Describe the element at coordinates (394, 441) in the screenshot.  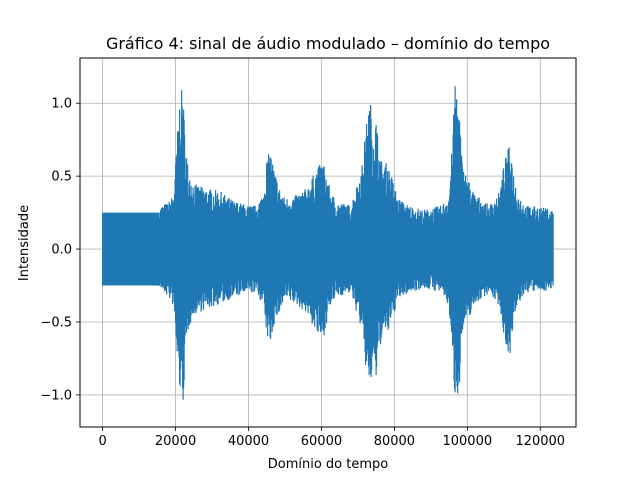
I see `x-tick-label: 80000` at that location.